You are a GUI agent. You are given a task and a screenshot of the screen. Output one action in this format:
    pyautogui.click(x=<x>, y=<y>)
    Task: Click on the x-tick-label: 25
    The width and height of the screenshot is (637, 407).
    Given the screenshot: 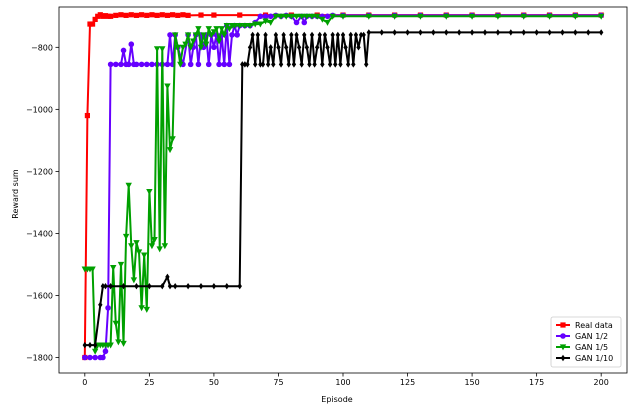 What is the action you would take?
    pyautogui.click(x=149, y=382)
    